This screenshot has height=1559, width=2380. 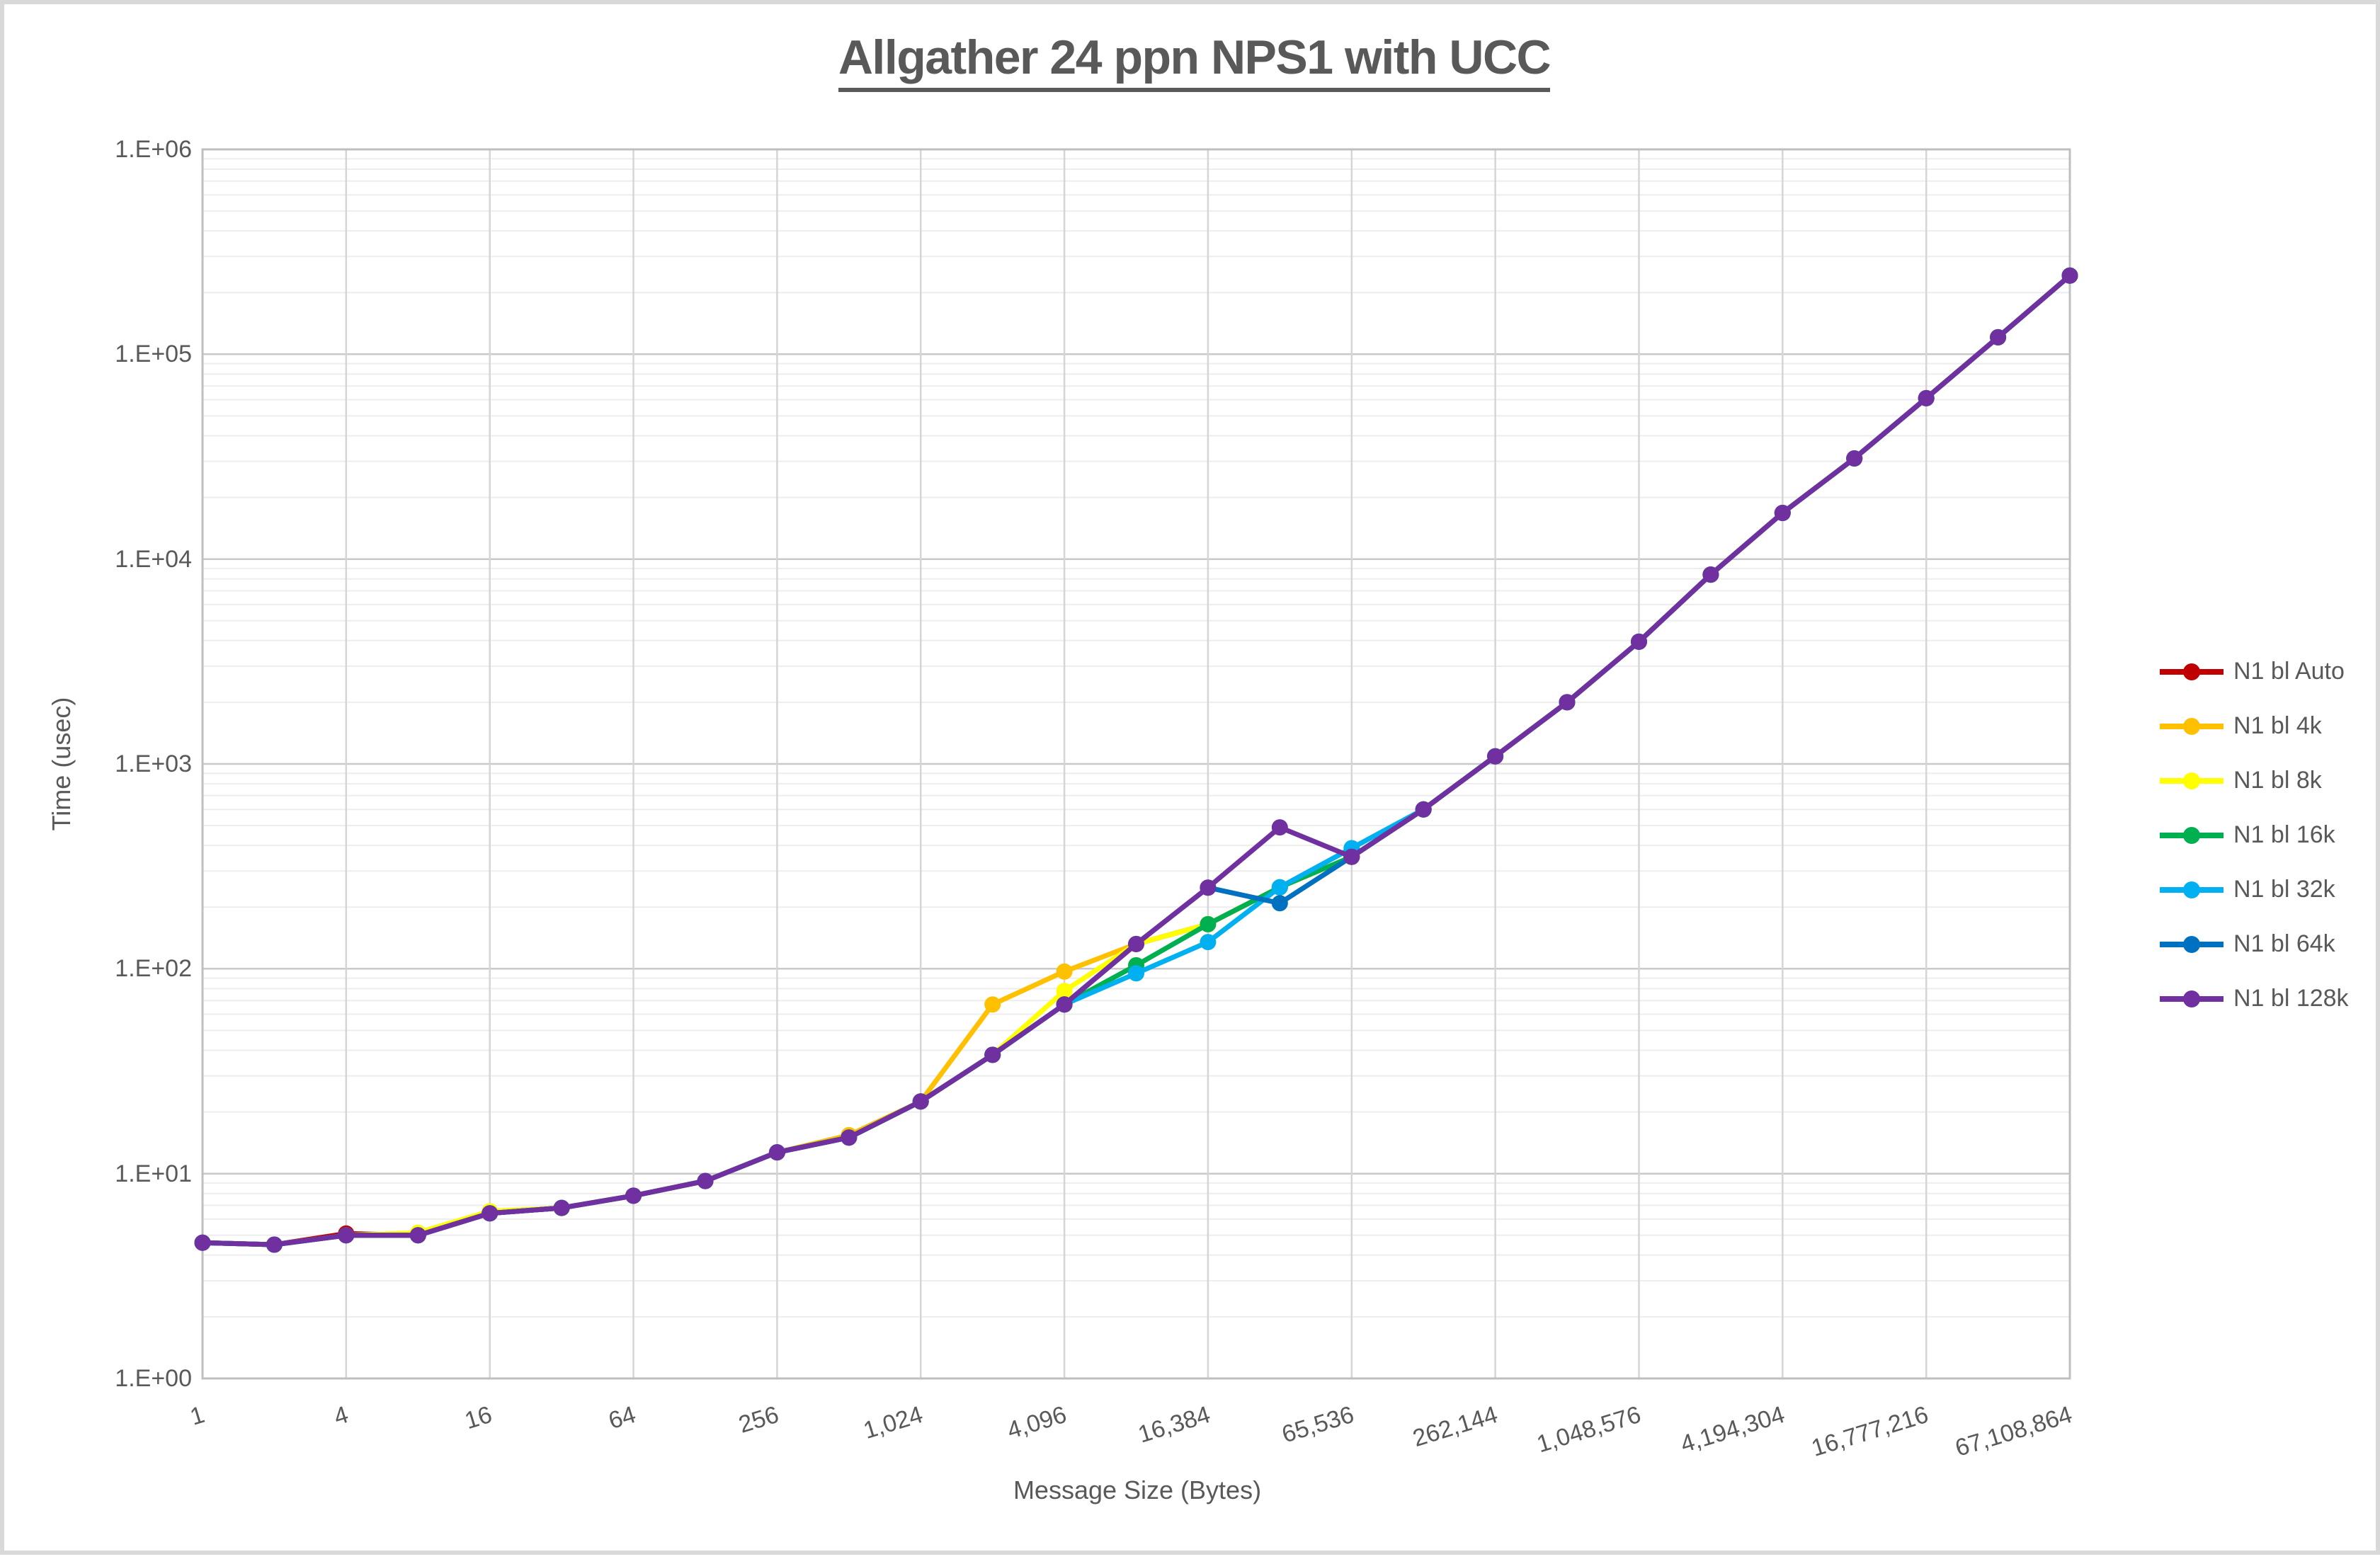 I want to click on legend-item-label: N1 bl Auto, so click(x=2289, y=671).